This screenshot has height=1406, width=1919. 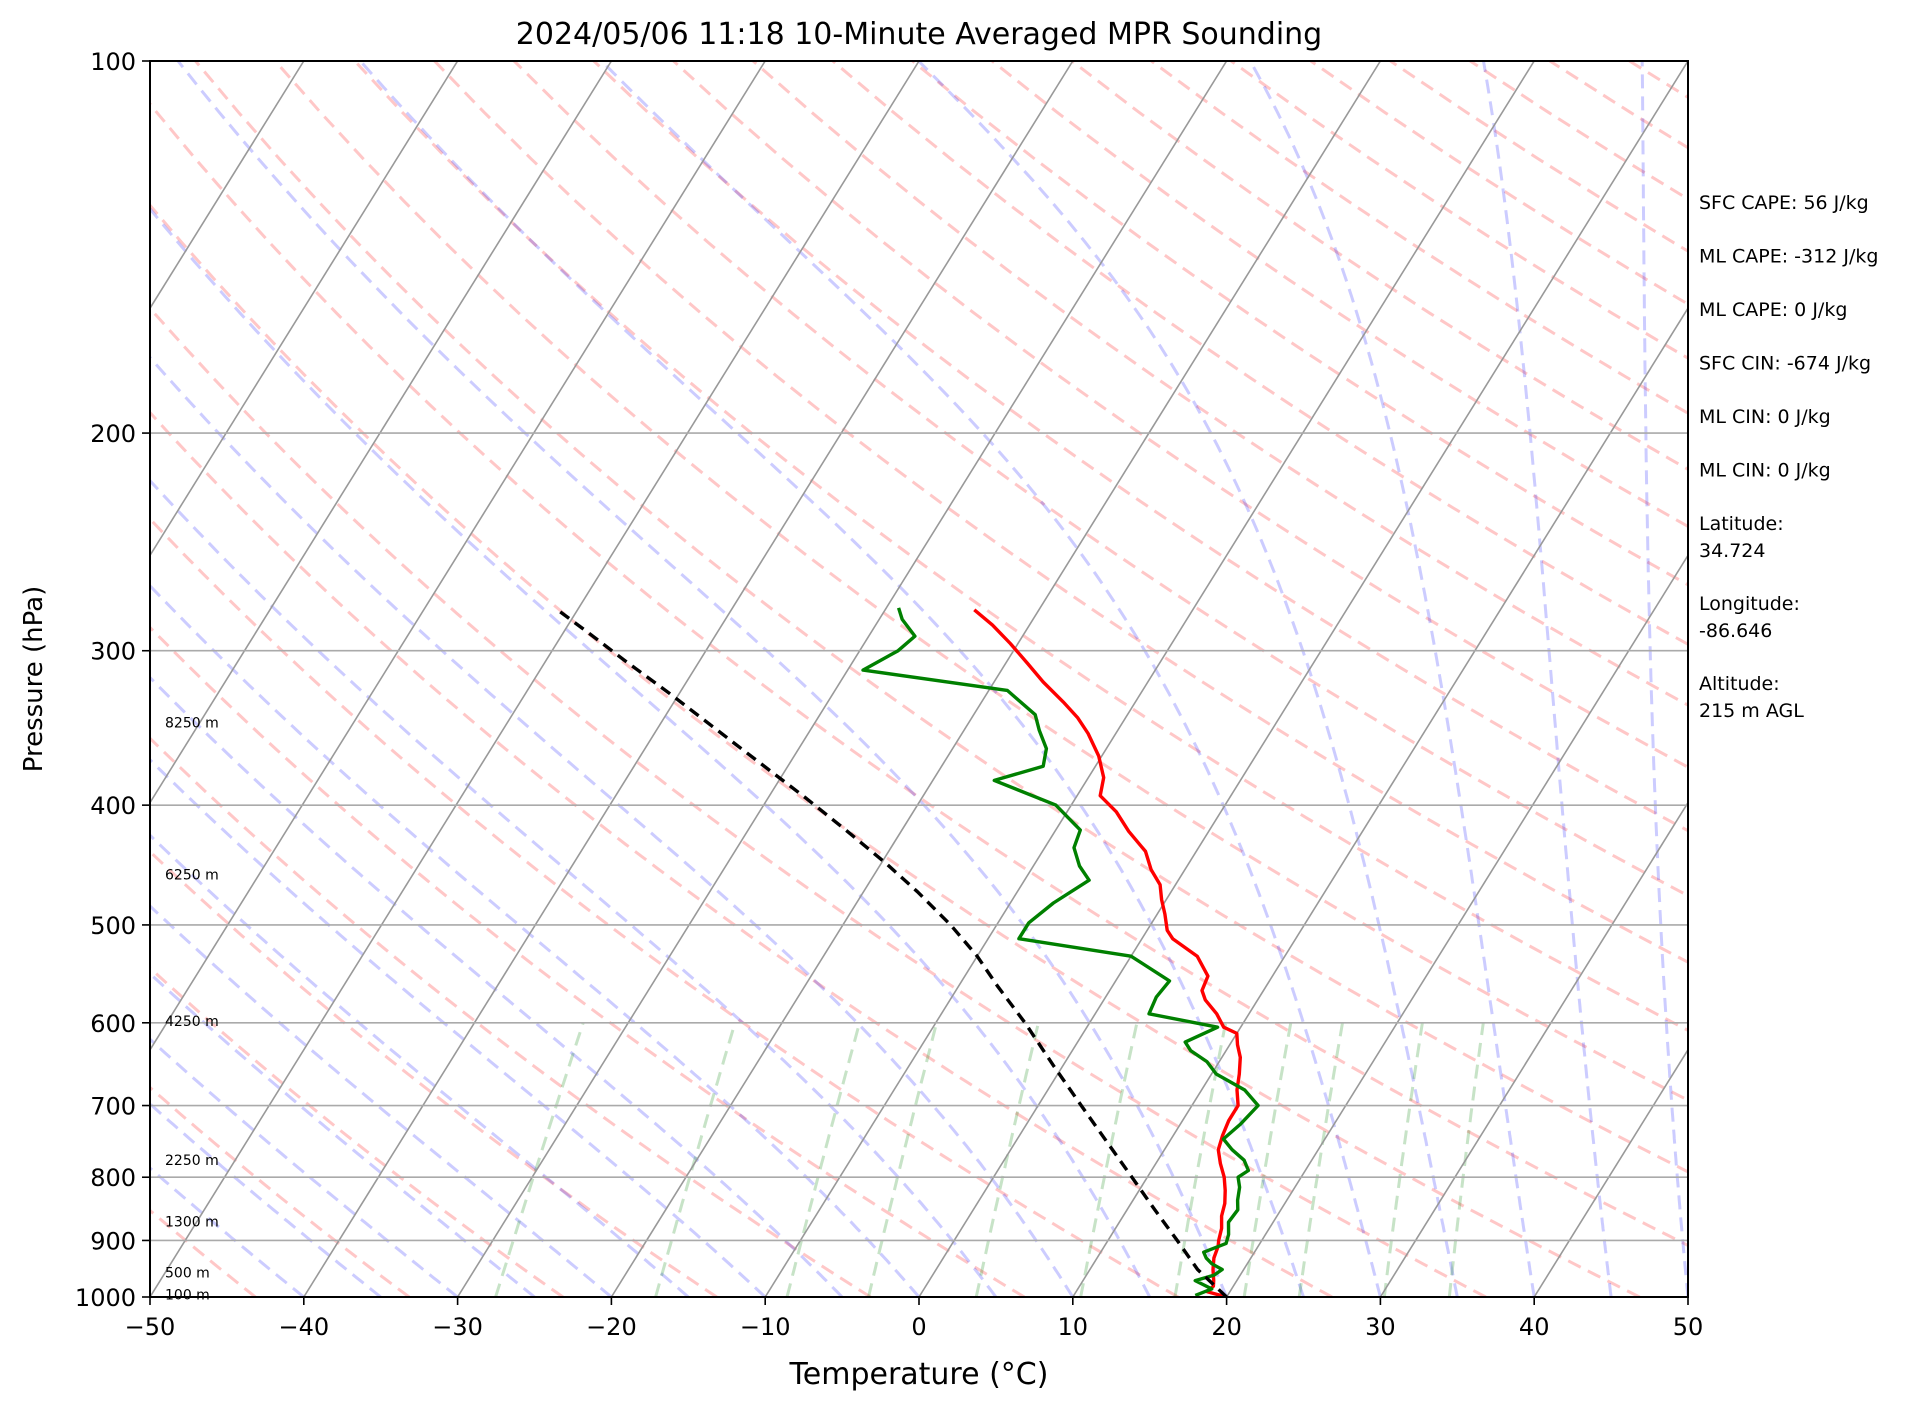 What do you see at coordinates (303, 1327) in the screenshot?
I see `x-tick-label: −40` at bounding box center [303, 1327].